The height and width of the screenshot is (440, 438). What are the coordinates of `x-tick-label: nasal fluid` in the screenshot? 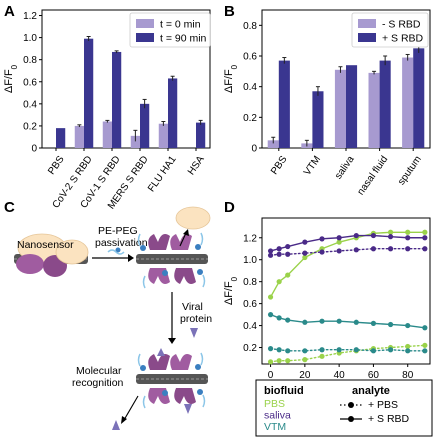 It's located at (372, 175).